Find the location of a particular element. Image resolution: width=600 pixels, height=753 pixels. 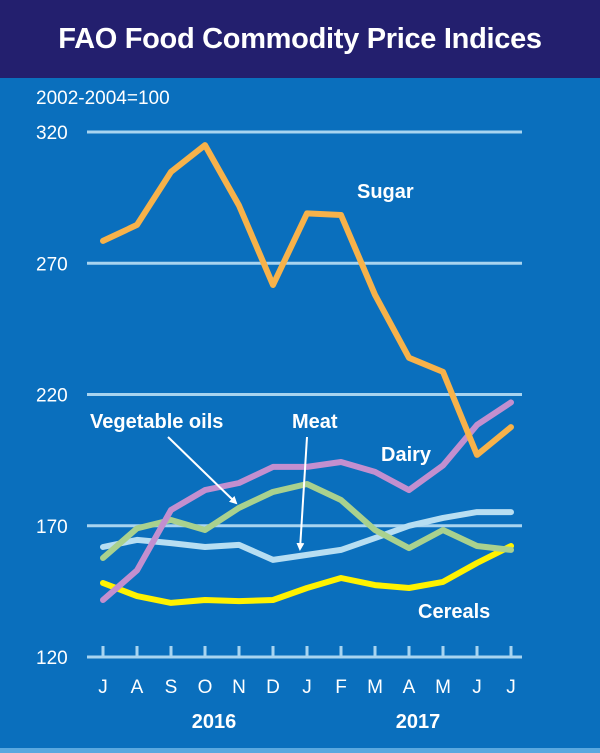

annotation-label: Meat is located at coordinates (315, 422).